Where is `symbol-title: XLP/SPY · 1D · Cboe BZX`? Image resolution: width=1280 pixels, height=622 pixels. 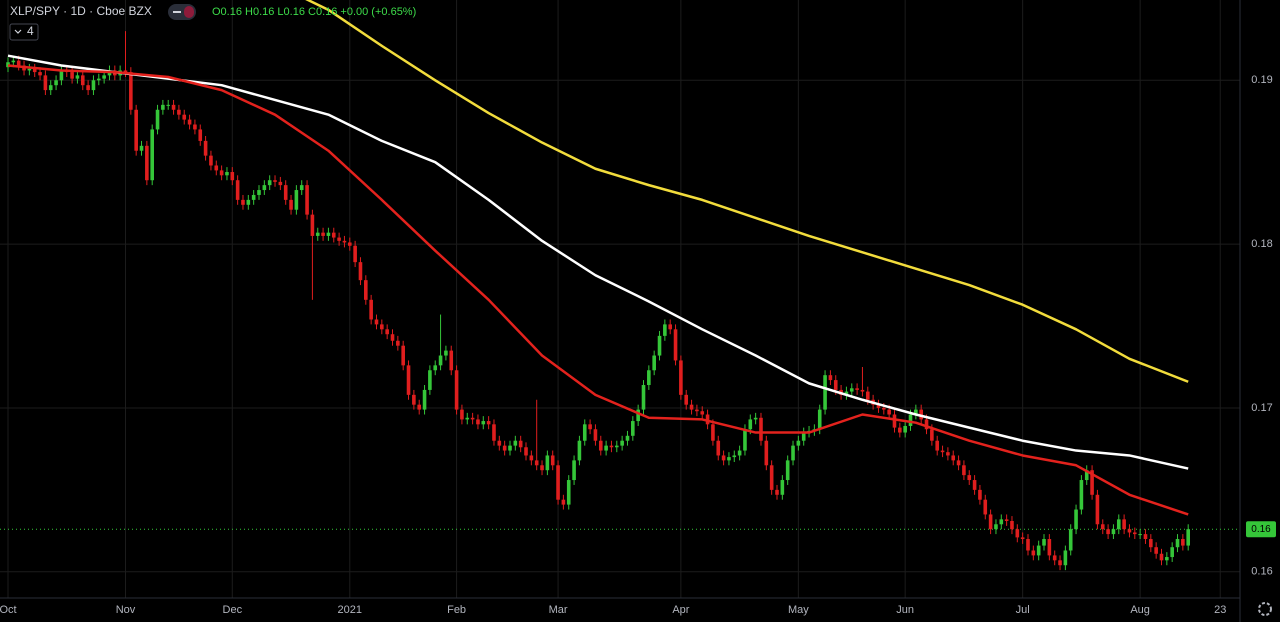
symbol-title: XLP/SPY · 1D · Cboe BZX is located at coordinates (81, 11).